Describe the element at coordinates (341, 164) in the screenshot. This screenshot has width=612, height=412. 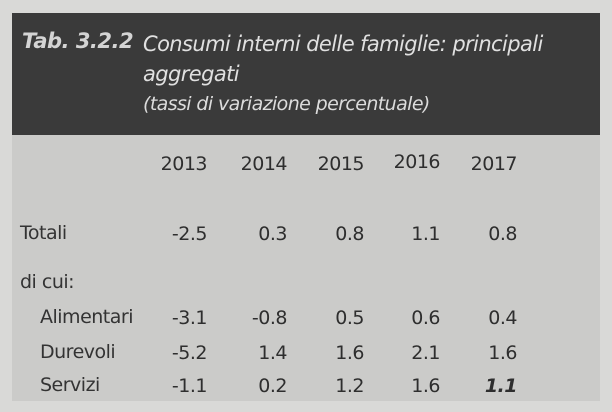
I see `column-header: 2015` at that location.